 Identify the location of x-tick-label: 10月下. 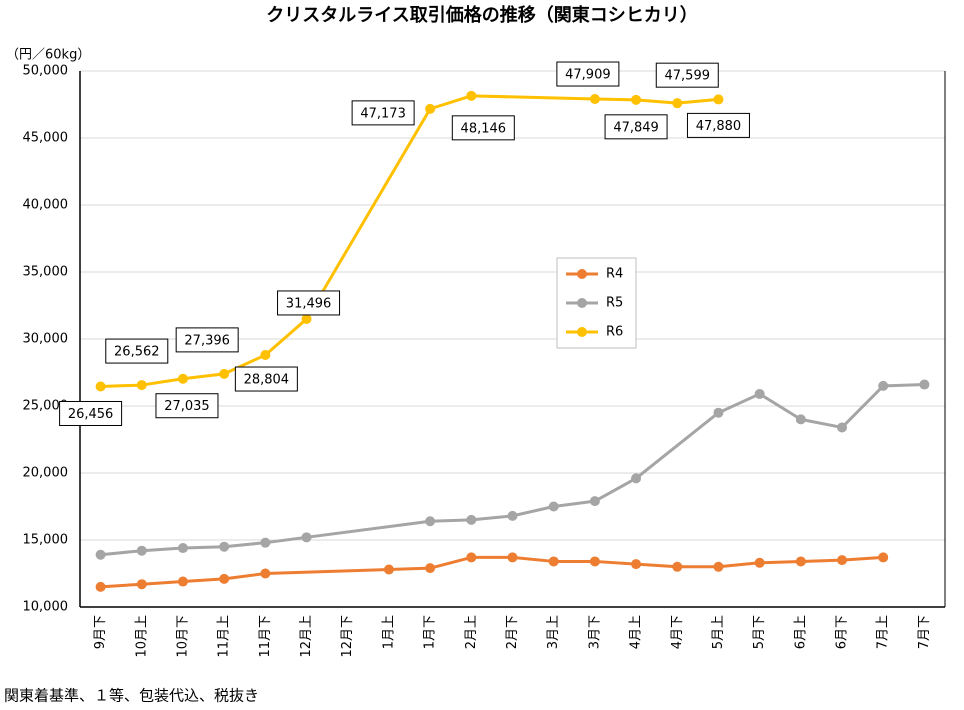
(182, 636).